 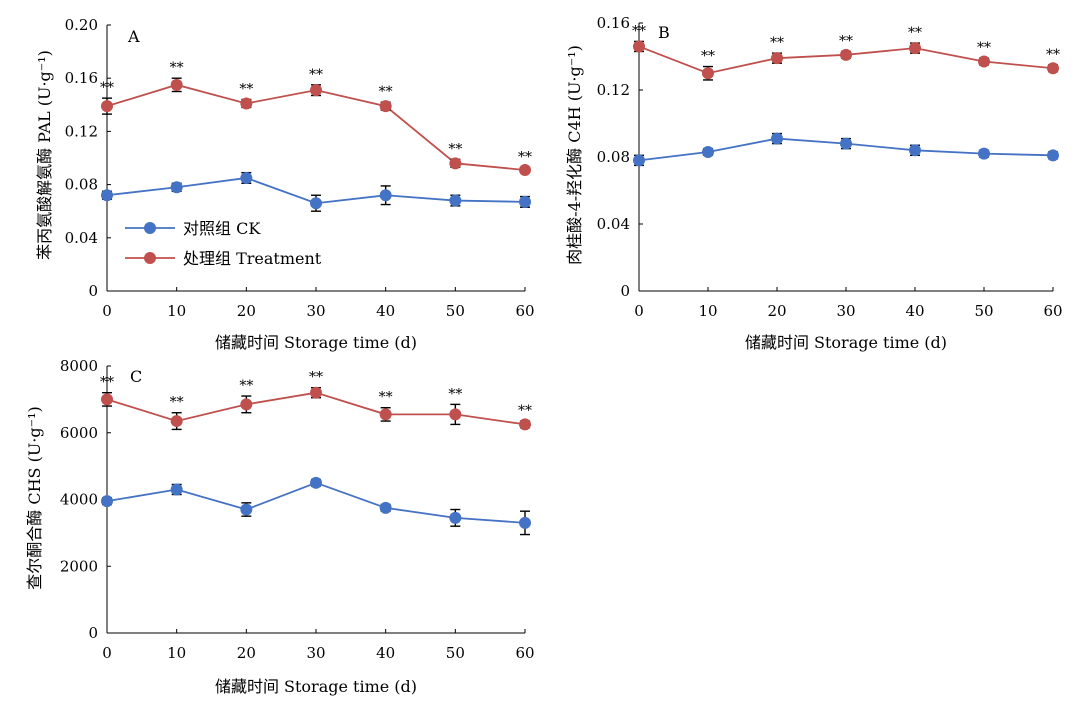 What do you see at coordinates (983, 311) in the screenshot?
I see `panel-b-x-tick-label: 50` at bounding box center [983, 311].